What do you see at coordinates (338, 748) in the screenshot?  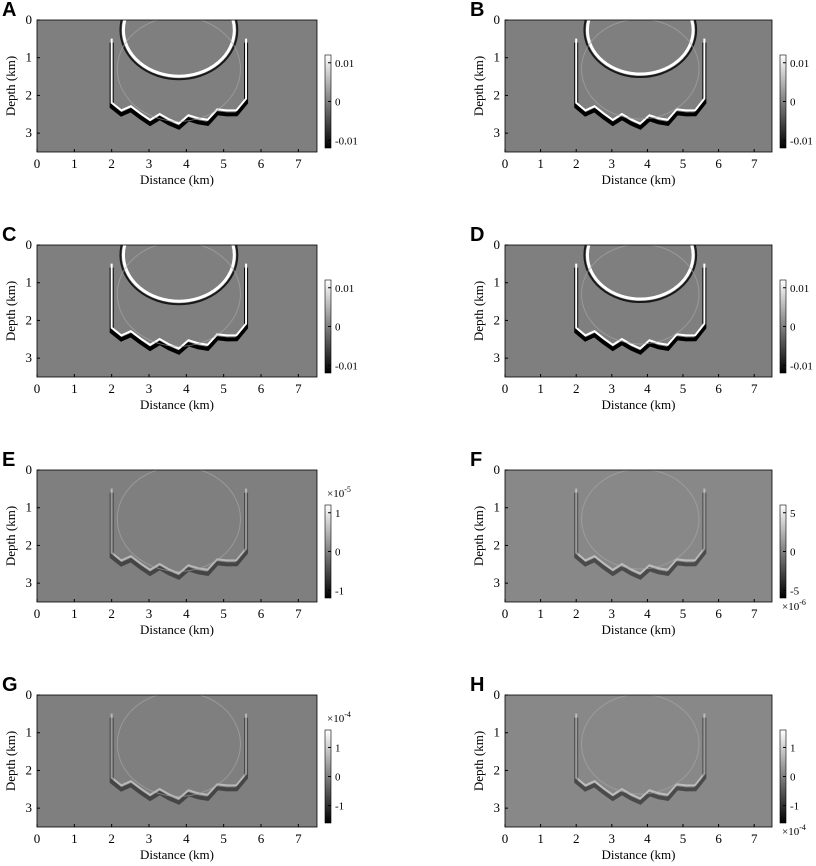 I see `colorbar-tick-label: 1` at bounding box center [338, 748].